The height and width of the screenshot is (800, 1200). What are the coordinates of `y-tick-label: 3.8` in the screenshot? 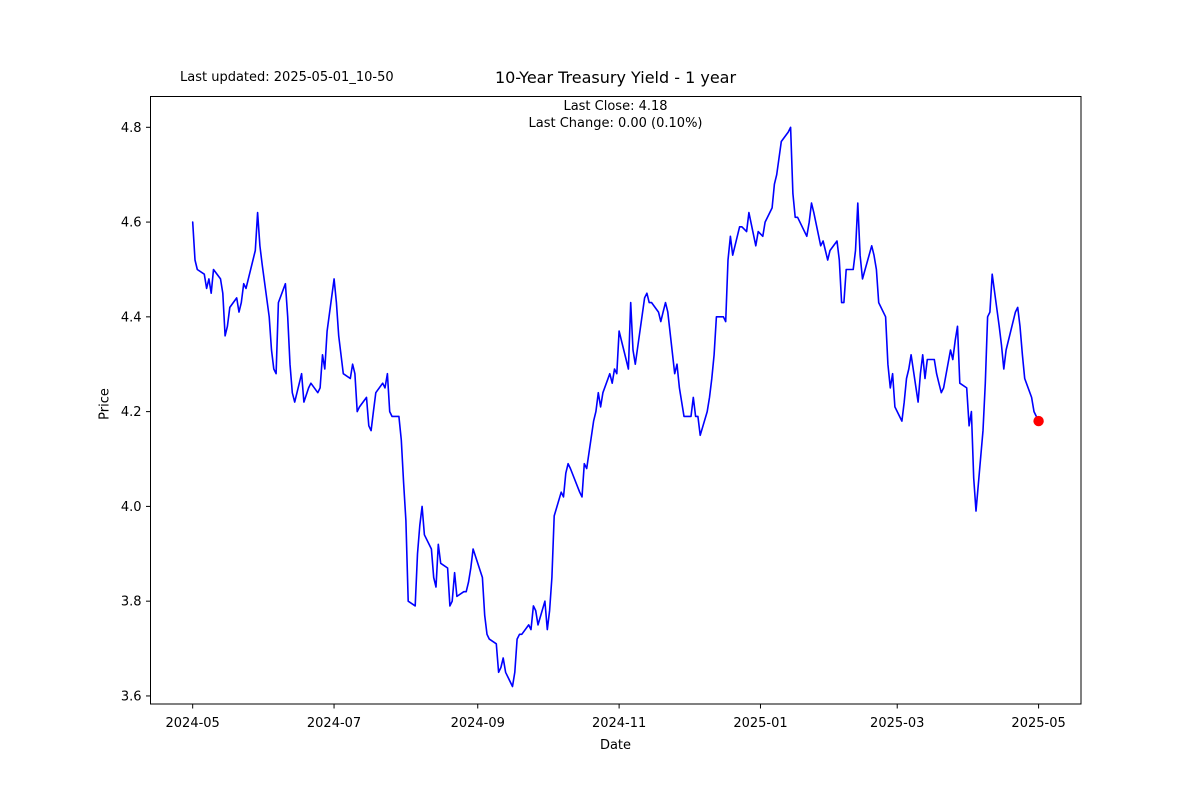 It's located at (131, 602).